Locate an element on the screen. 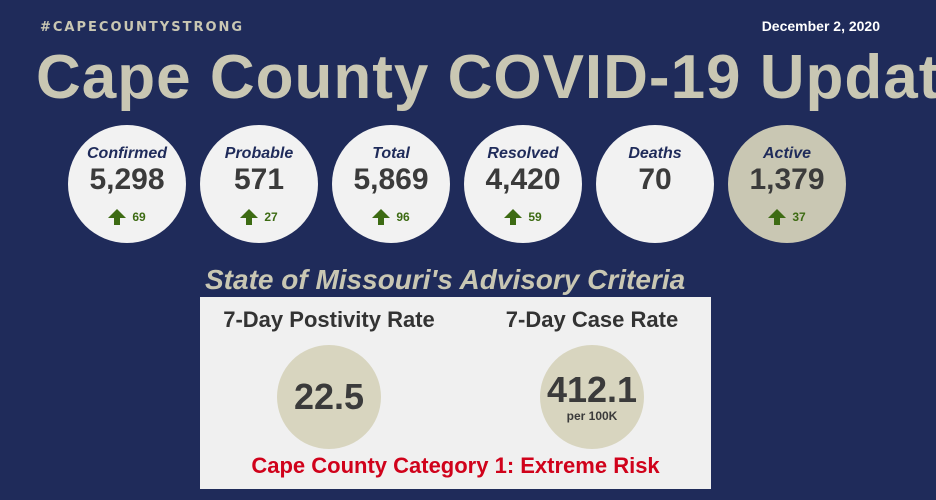 Image resolution: width=936 pixels, height=500 pixels. case-rate-metric: 7-Day Case Rate 412.1 per 100K is located at coordinates (592, 378).